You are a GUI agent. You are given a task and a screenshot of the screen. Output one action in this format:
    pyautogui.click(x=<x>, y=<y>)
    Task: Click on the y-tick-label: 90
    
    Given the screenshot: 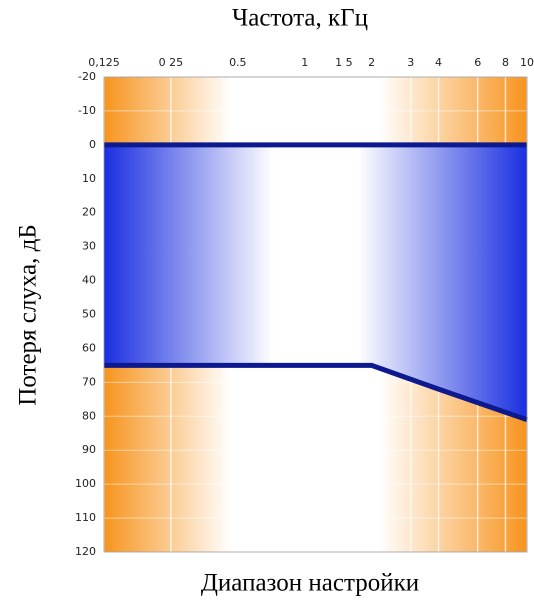 What is the action you would take?
    pyautogui.click(x=89, y=449)
    